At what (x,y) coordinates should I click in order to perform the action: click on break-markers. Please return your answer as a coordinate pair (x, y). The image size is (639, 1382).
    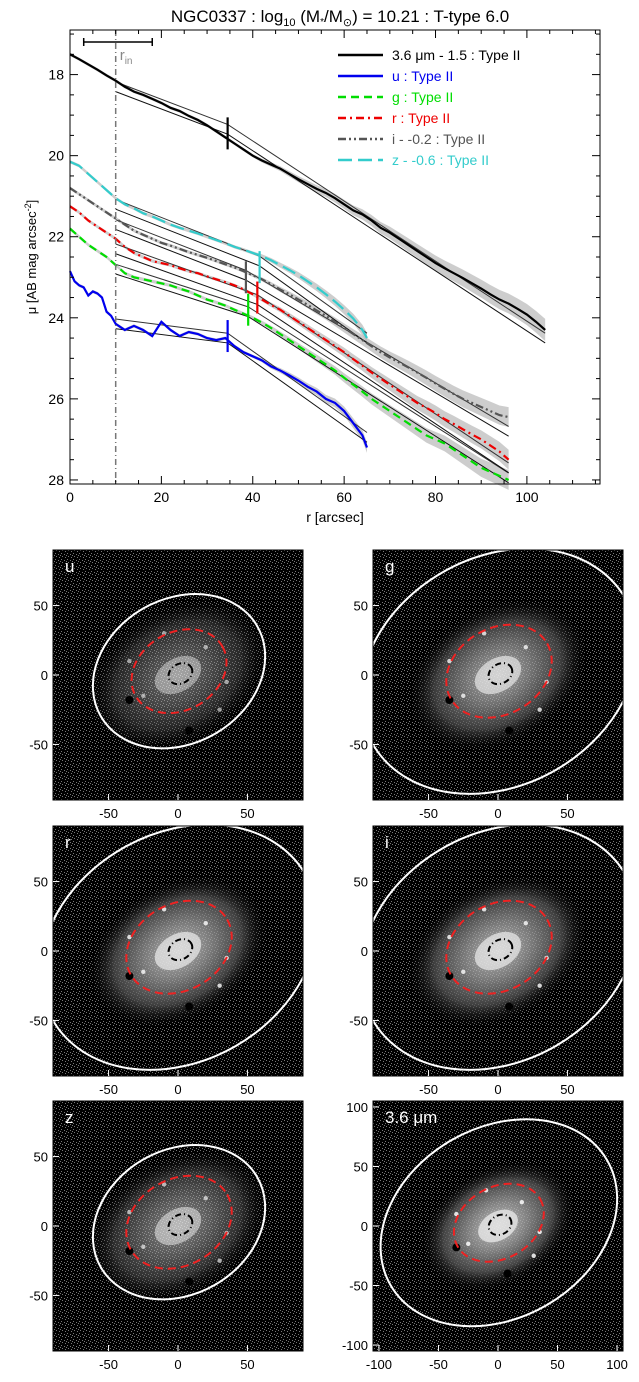
    Looking at the image, I should click on (243, 235).